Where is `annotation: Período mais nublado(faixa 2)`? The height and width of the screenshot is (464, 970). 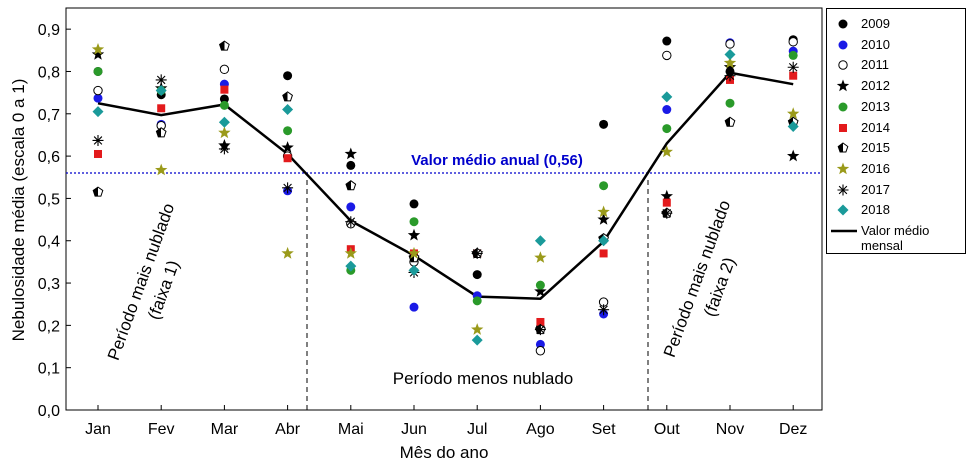
annotation: Período mais nublado(faixa 2) is located at coordinates (708, 283).